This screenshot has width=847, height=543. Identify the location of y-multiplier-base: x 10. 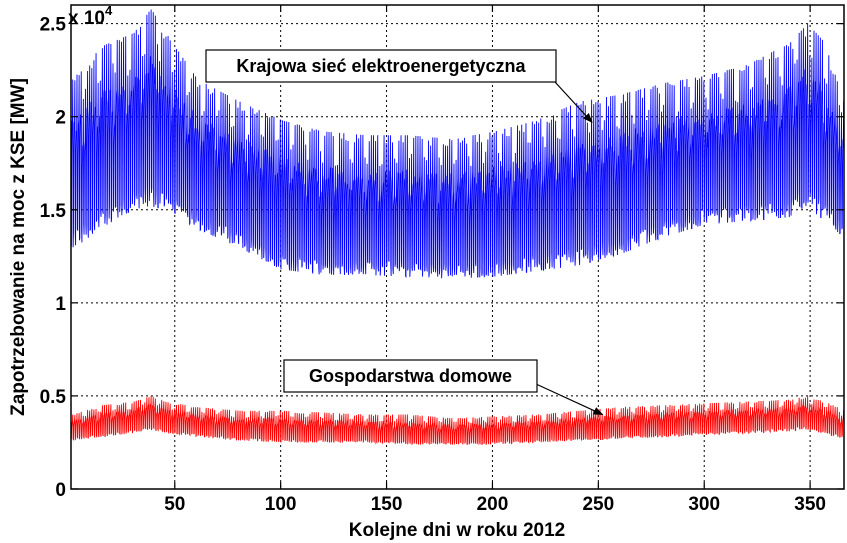
(86, 18).